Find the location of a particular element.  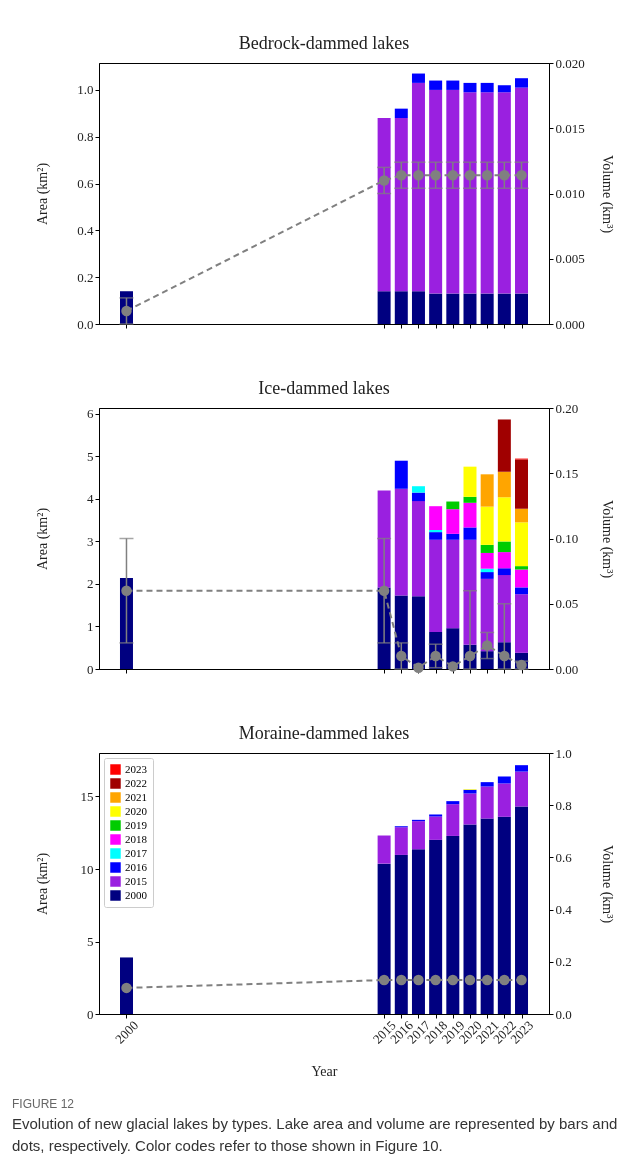

chart-title: Ice-dammed lakes is located at coordinates (324, 388).